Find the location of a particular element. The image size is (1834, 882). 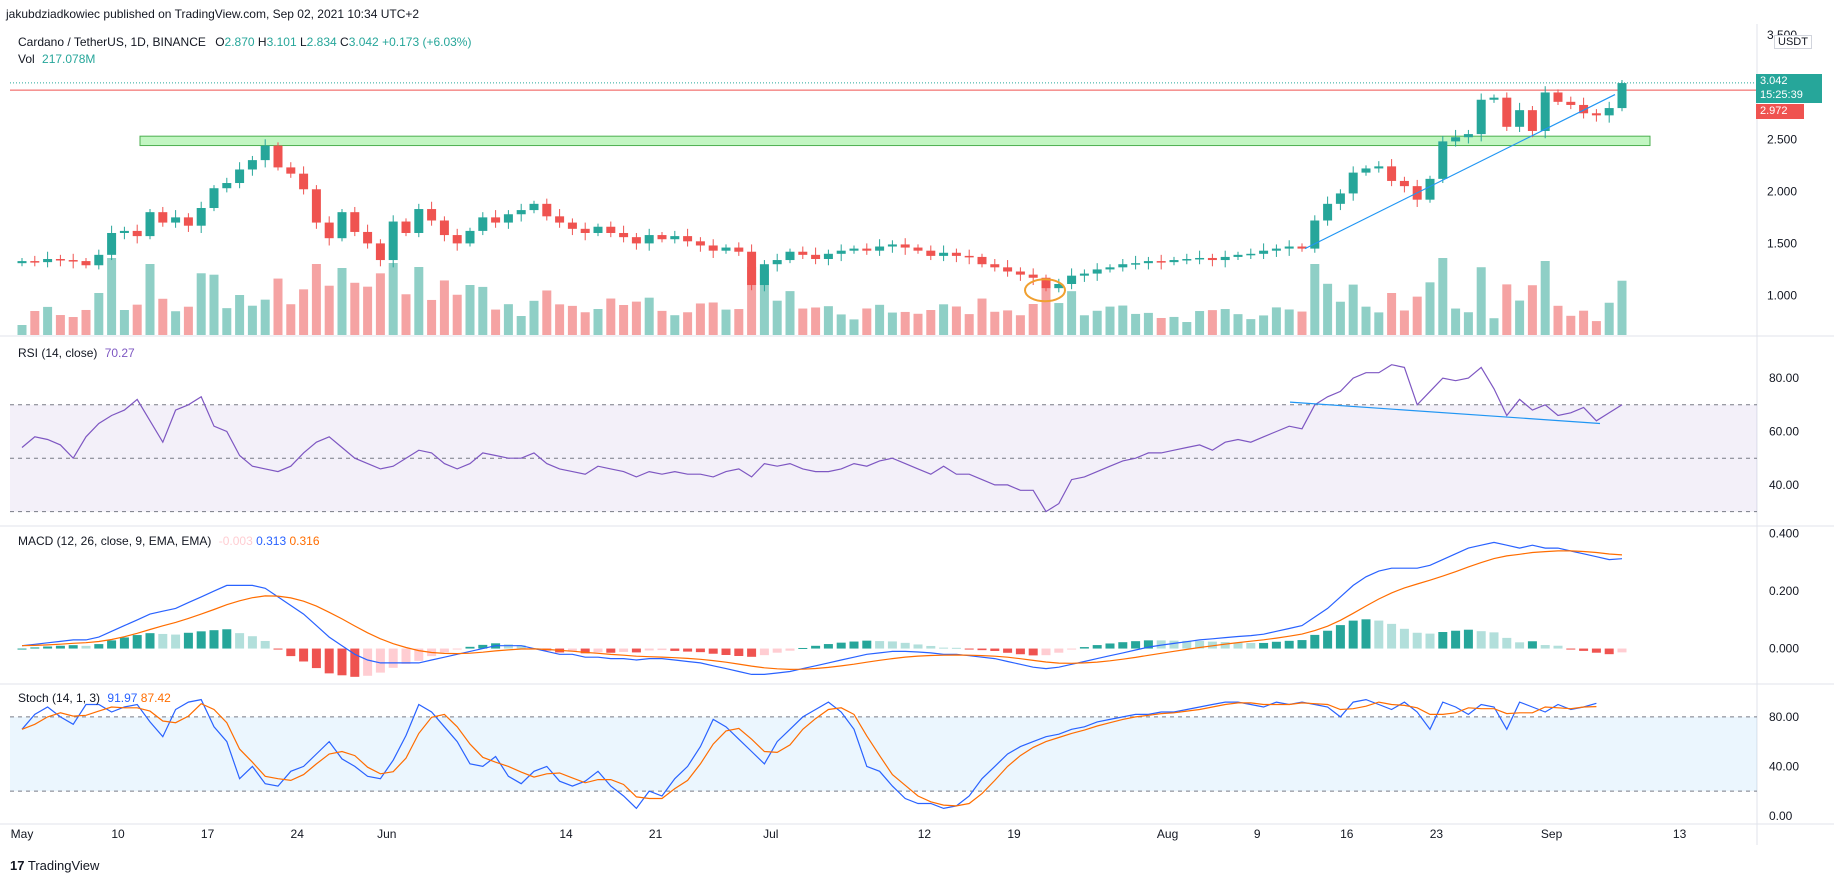

time-tick-label: Aug is located at coordinates (1167, 834).